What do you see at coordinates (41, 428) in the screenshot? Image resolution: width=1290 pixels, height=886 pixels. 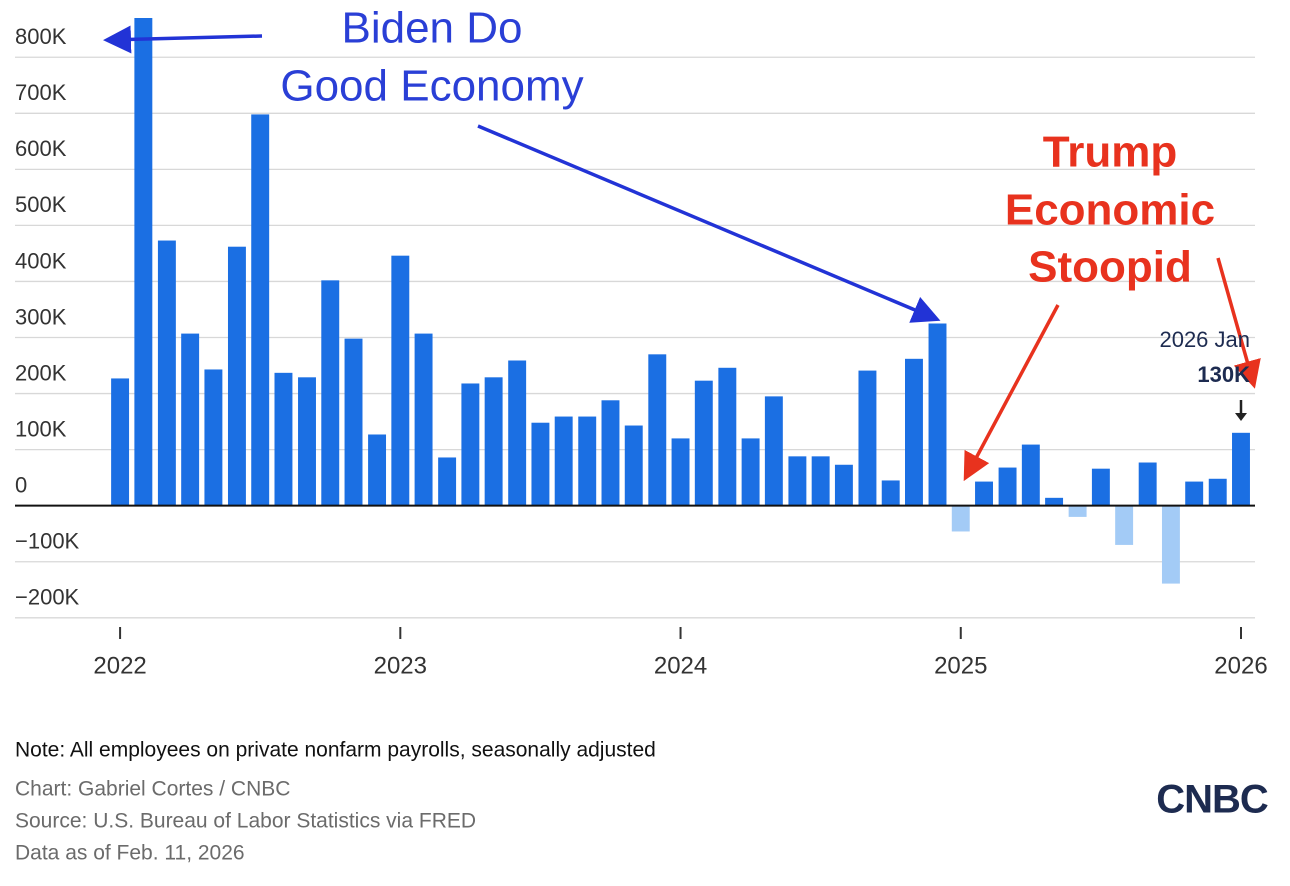 I see `y-tick-label: 100K` at bounding box center [41, 428].